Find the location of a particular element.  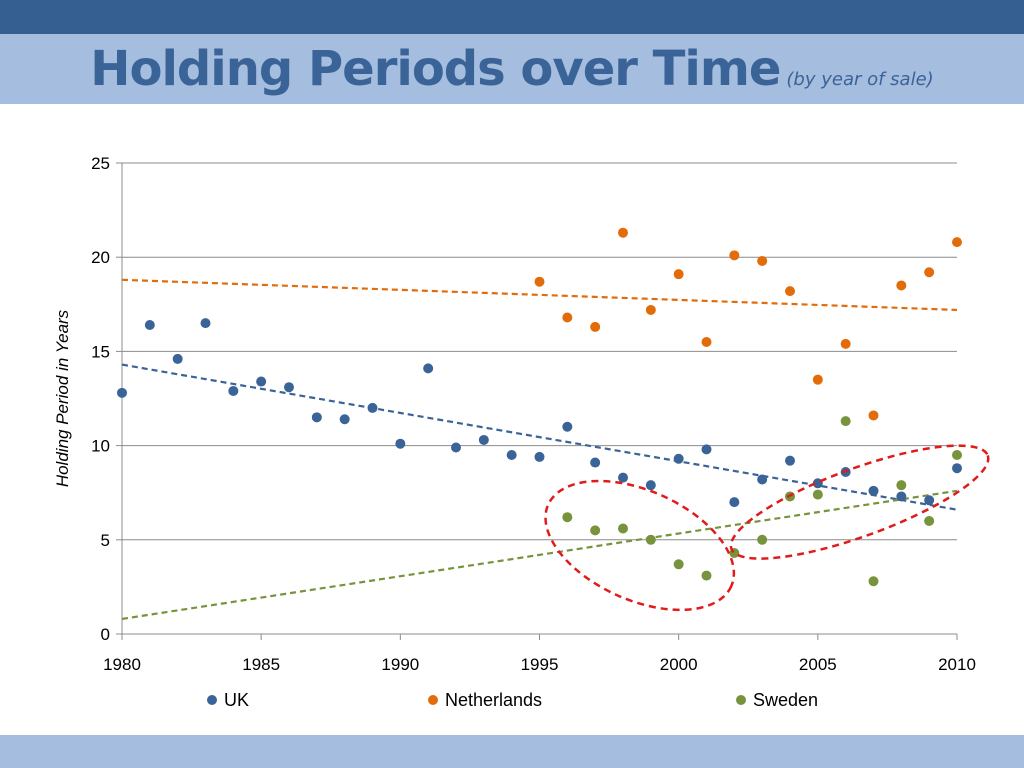

x-tick-label: 1985 is located at coordinates (261, 664).